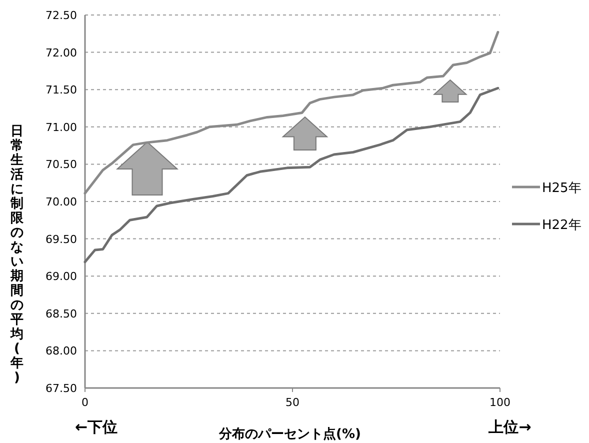  What do you see at coordinates (500, 402) in the screenshot?
I see `x-tick-label: 100` at bounding box center [500, 402].